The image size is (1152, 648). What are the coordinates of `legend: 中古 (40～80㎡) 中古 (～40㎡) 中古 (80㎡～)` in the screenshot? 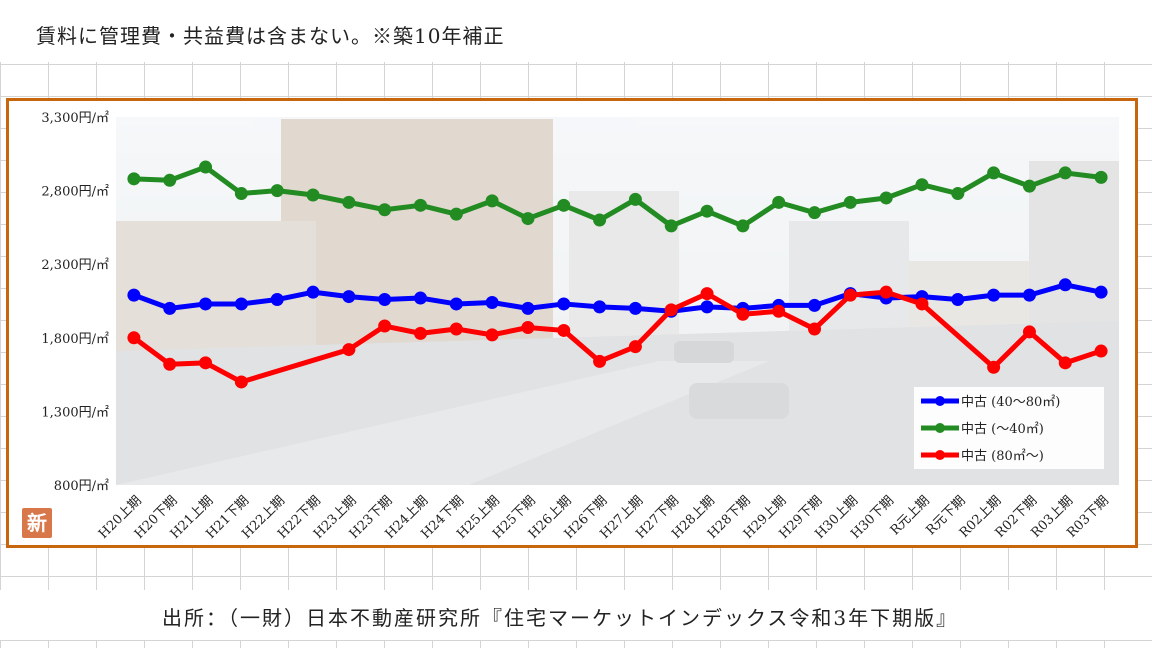 It's located at (1009, 428).